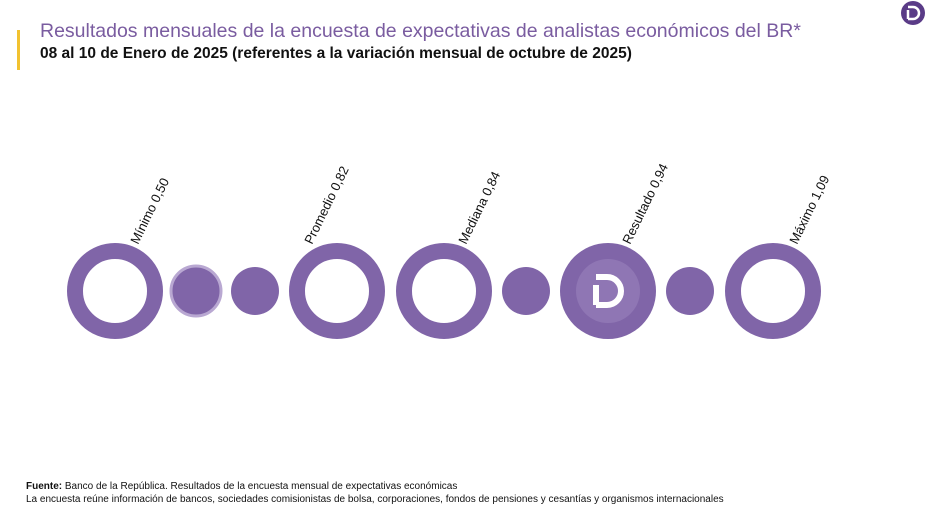  I want to click on accent-bar, so click(18, 50).